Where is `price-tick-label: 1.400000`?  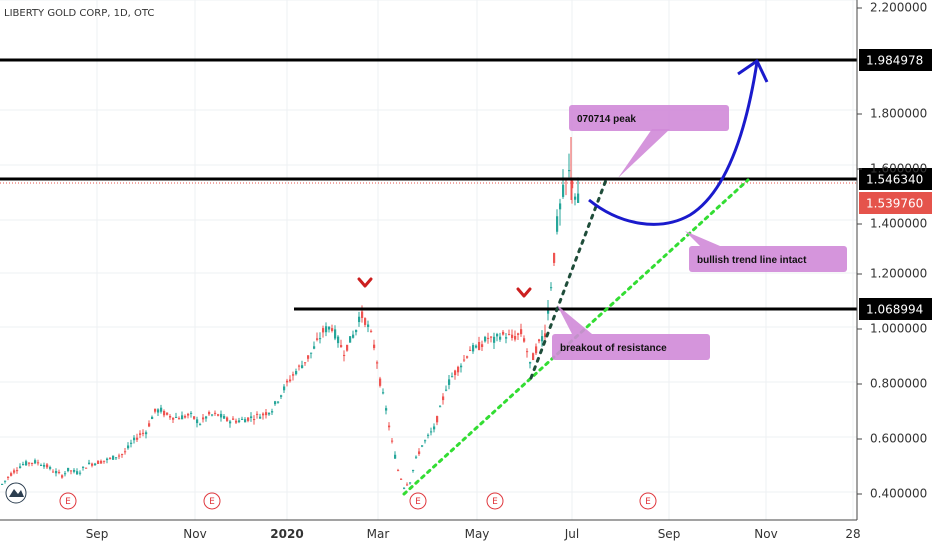 price-tick-label: 1.400000 is located at coordinates (898, 224).